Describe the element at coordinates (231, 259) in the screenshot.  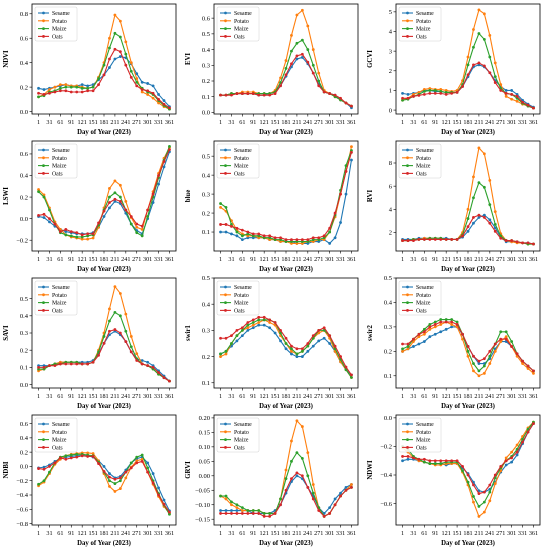
I see `x-tick-label: 31` at that location.